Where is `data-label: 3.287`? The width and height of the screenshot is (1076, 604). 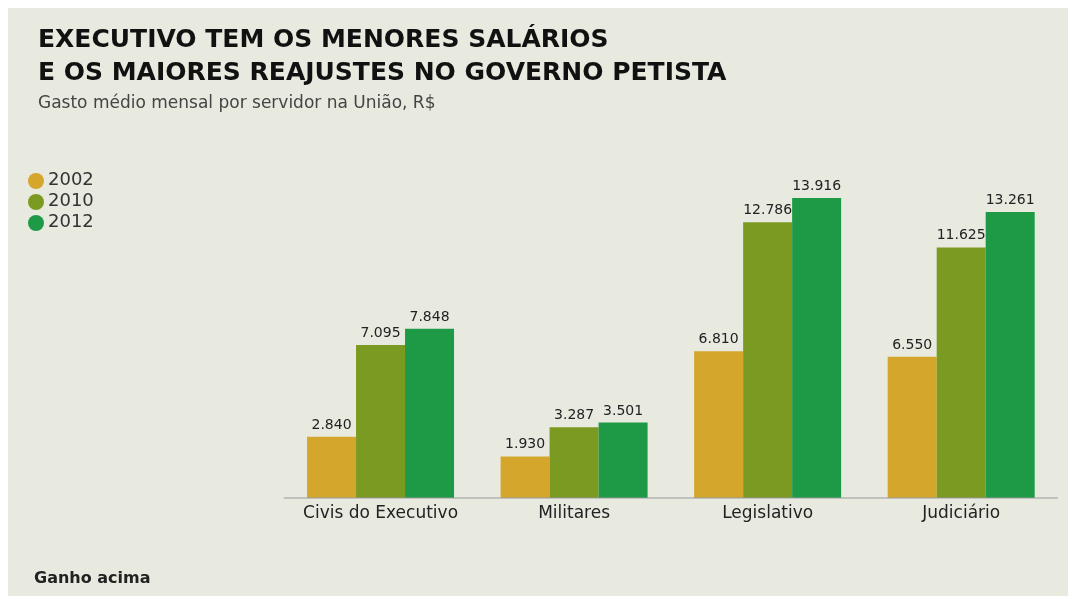 data-label: 3.287 is located at coordinates (574, 414).